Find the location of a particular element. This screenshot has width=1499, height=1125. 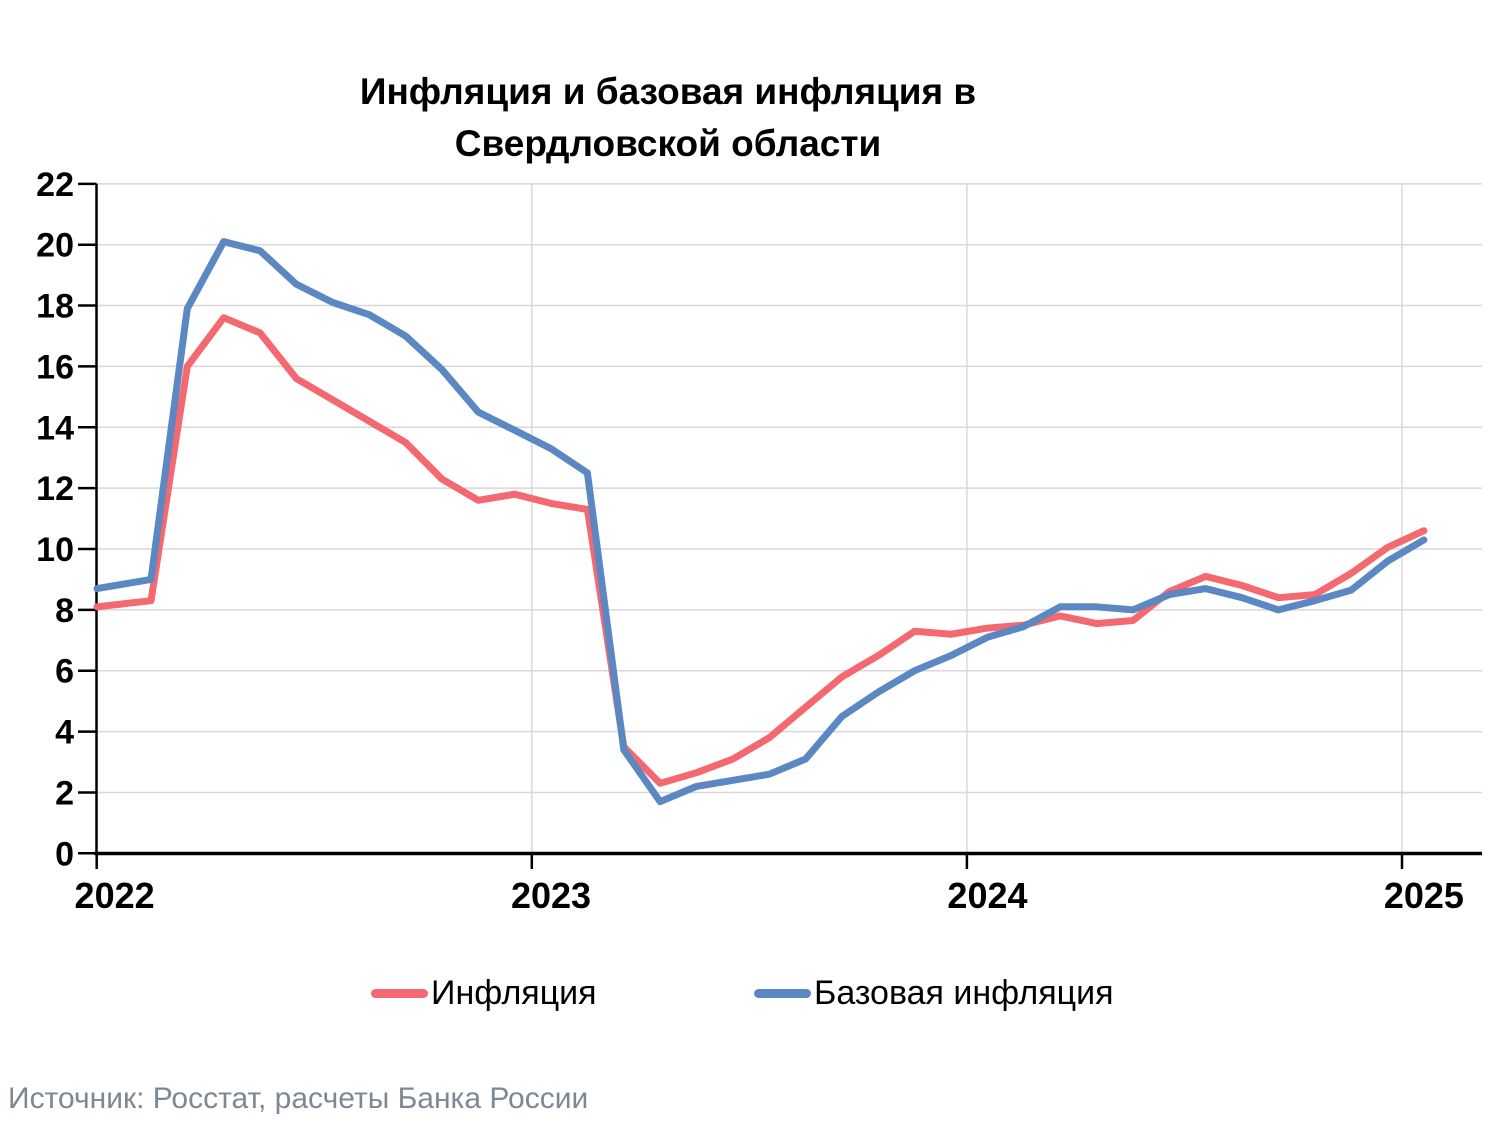

y-tick-label-22: 22 is located at coordinates (55, 185).